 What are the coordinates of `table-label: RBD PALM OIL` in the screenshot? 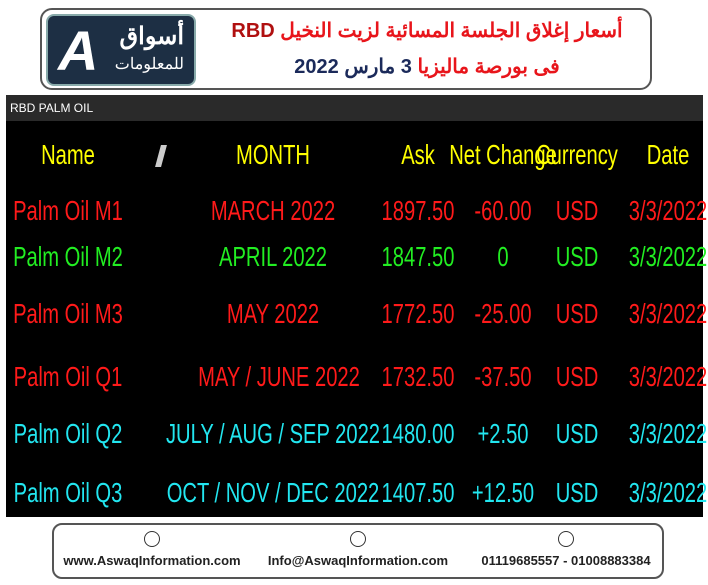 It's located at (354, 108).